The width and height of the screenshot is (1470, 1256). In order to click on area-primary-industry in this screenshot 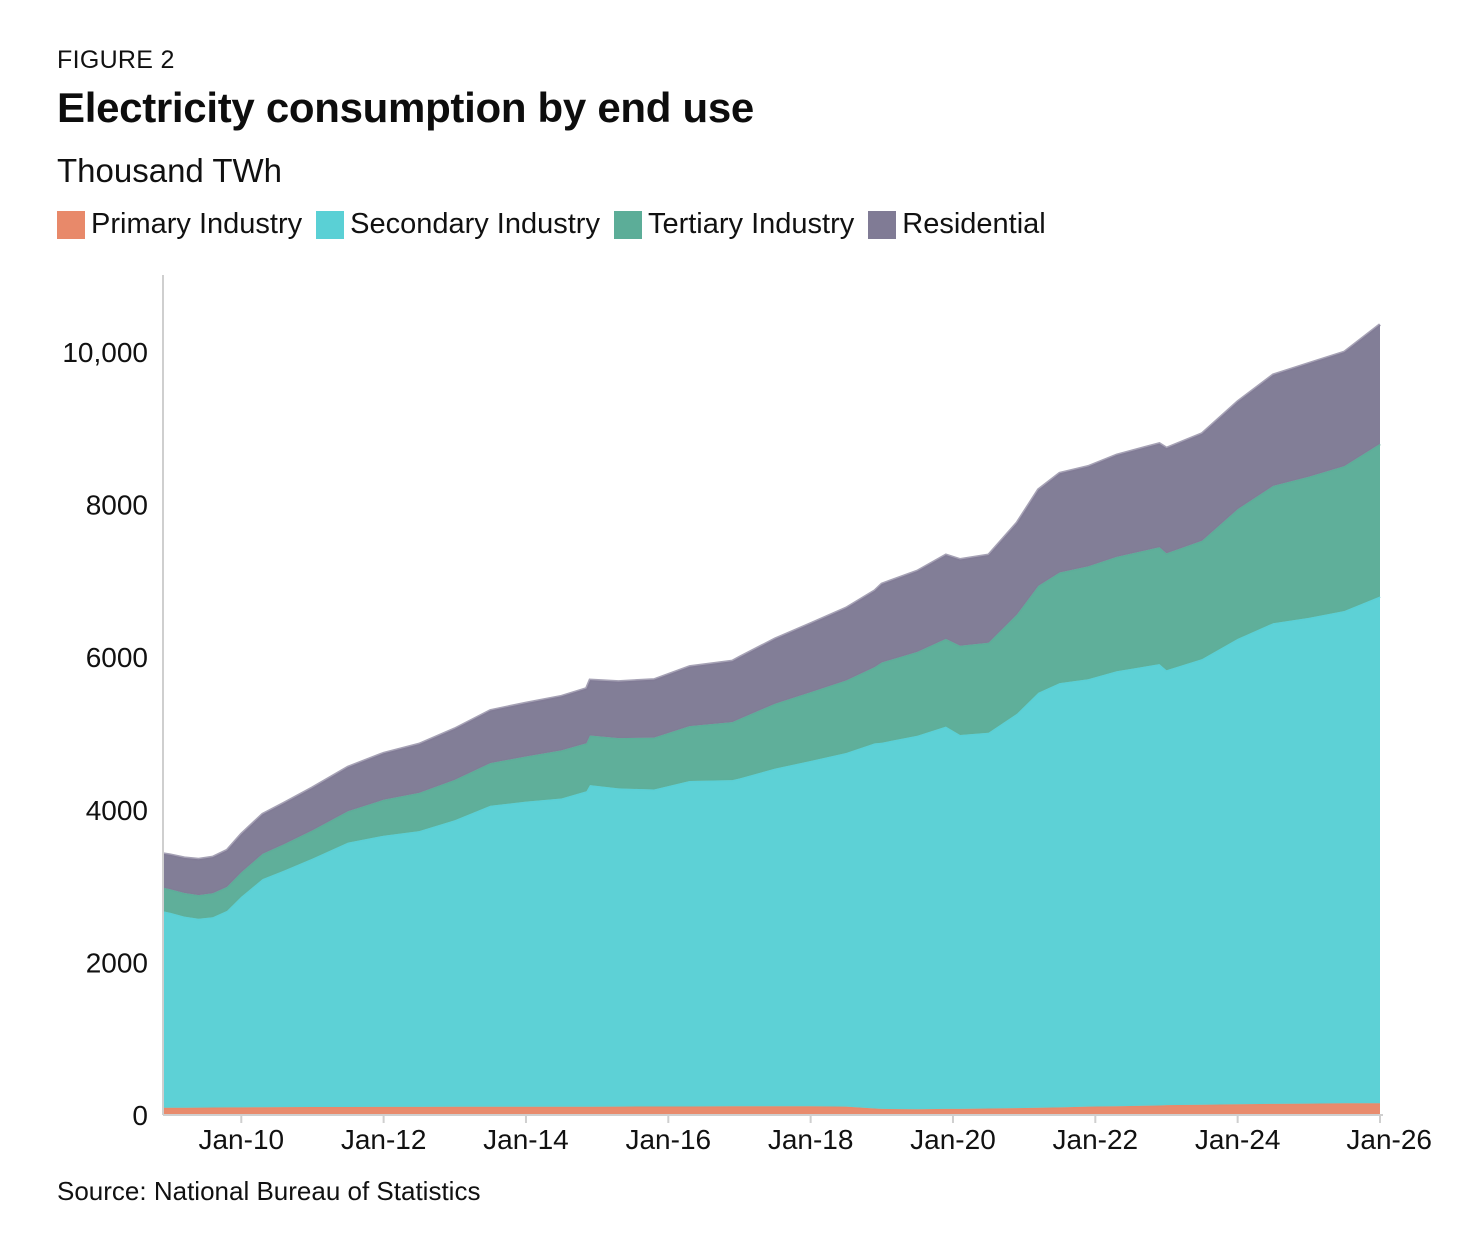, I will do `click(771, 1109)`.